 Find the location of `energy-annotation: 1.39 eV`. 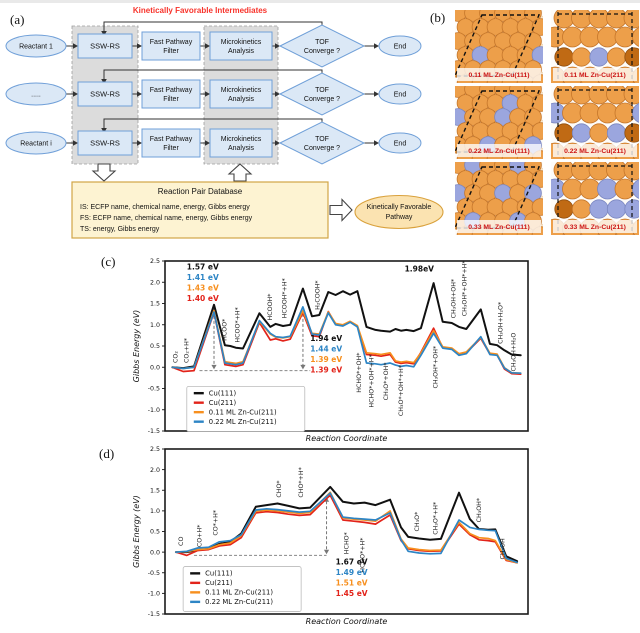

energy-annotation: 1.39 eV is located at coordinates (326, 369).